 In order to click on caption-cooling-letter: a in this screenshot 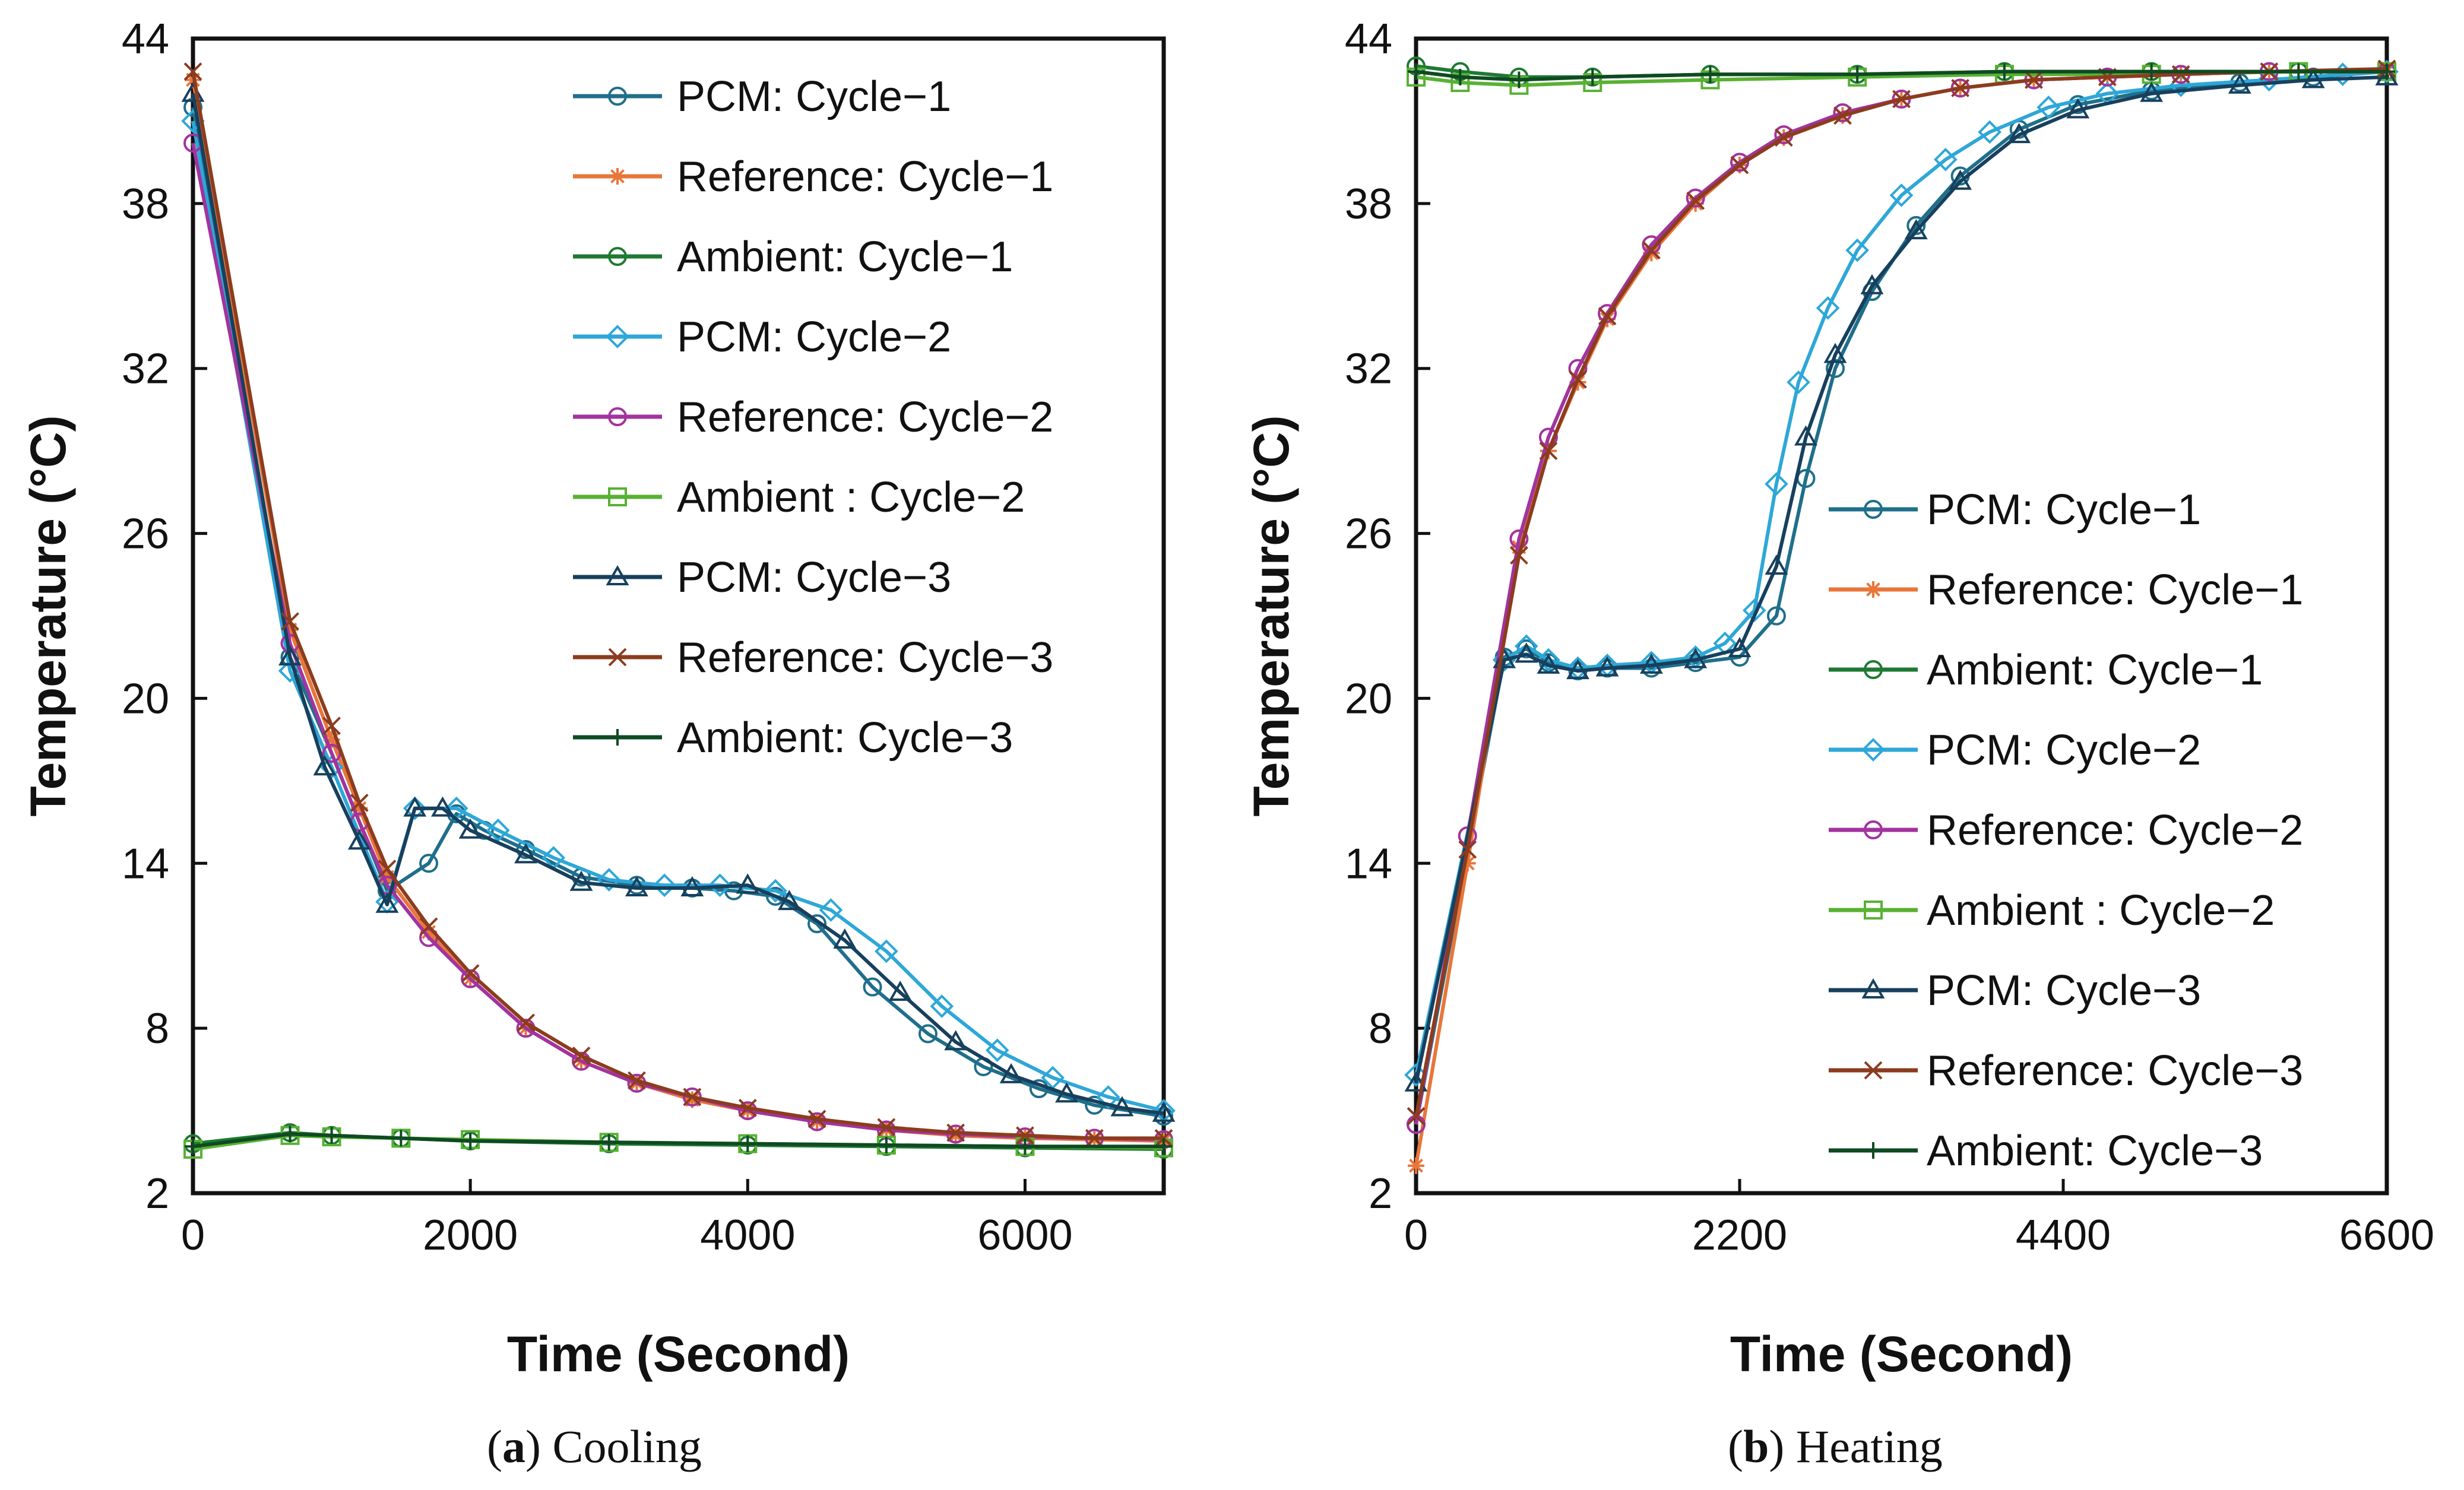, I will do `click(513, 1446)`.